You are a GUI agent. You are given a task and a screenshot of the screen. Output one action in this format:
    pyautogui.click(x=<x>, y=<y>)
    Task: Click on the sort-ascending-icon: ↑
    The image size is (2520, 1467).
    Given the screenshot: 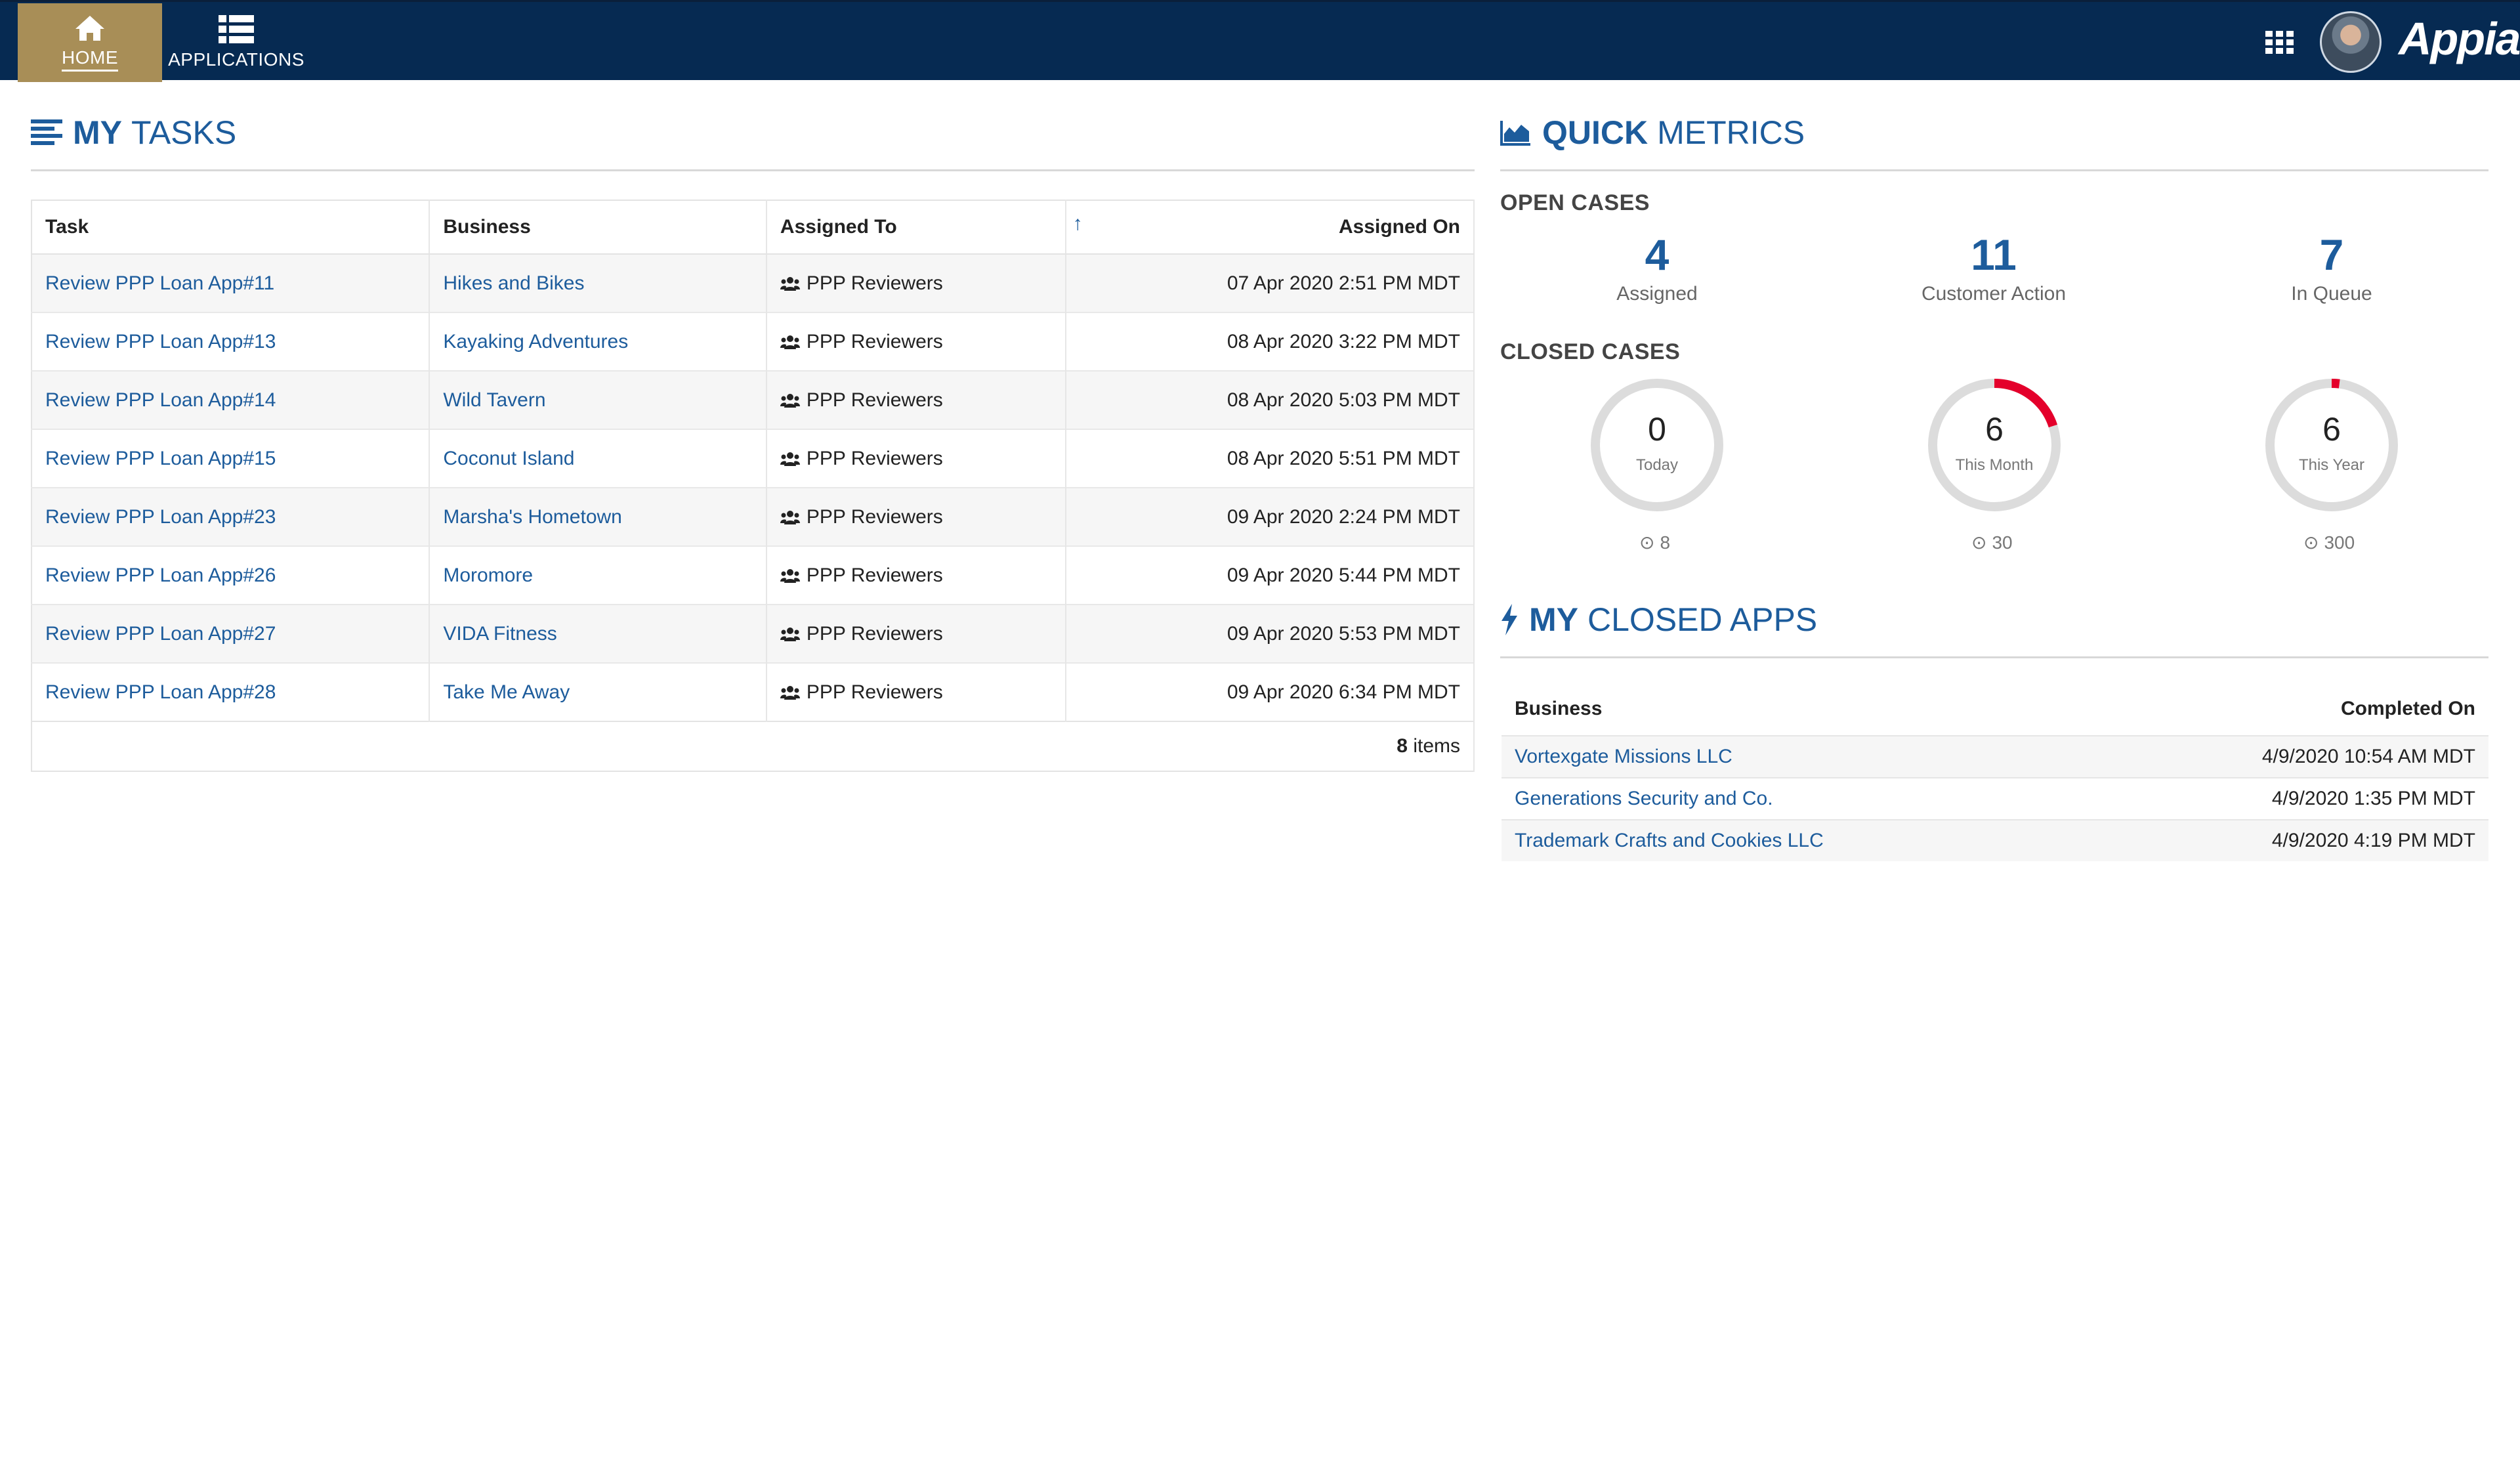 What is the action you would take?
    pyautogui.click(x=1077, y=223)
    